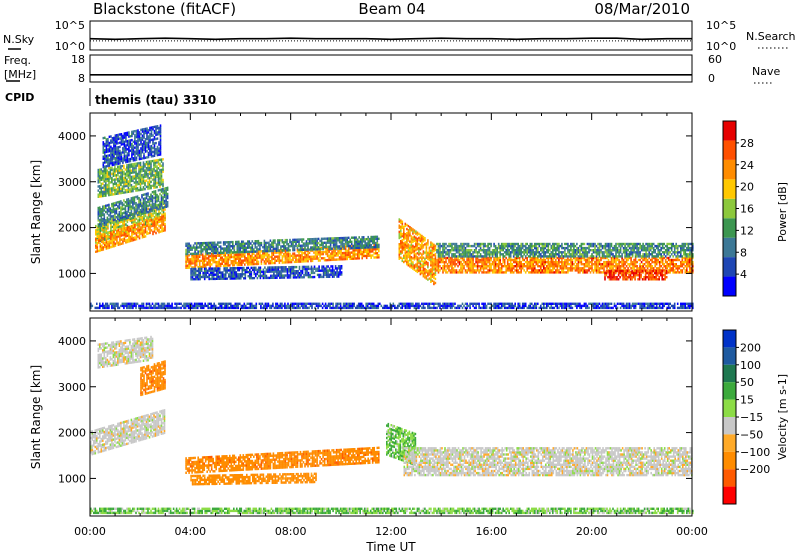 This screenshot has height=559, width=800. What do you see at coordinates (81, 78) in the screenshot?
I see `frequency-ytick-left-bottom: 8` at bounding box center [81, 78].